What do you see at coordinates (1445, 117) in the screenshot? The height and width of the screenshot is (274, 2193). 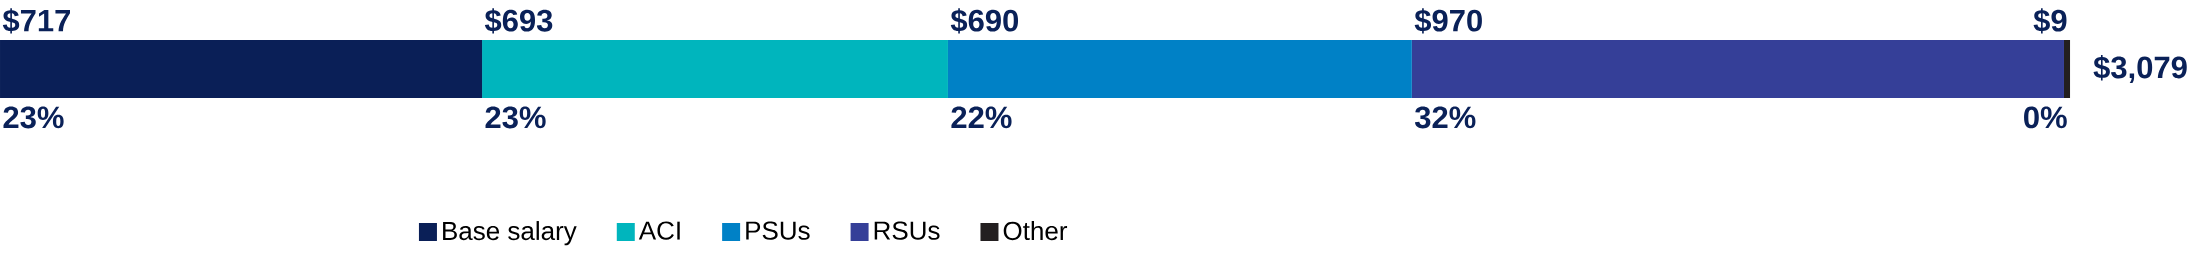 I see `text: 32%` at bounding box center [1445, 117].